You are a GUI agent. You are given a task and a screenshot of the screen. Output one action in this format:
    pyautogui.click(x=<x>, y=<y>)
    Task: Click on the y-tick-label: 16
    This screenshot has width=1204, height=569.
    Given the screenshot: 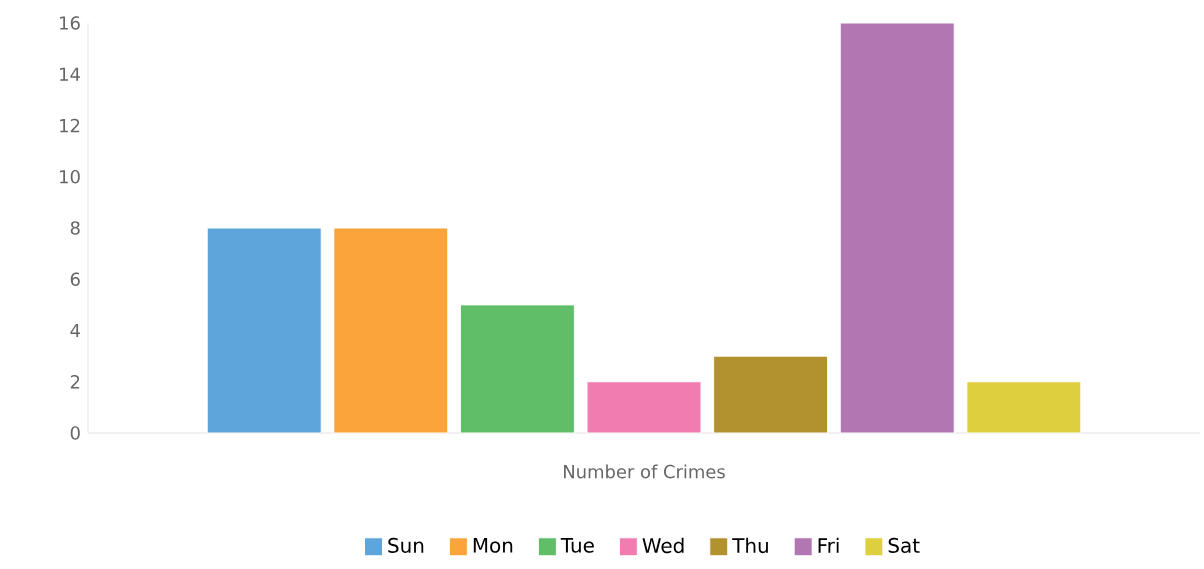 What is the action you would take?
    pyautogui.click(x=70, y=23)
    